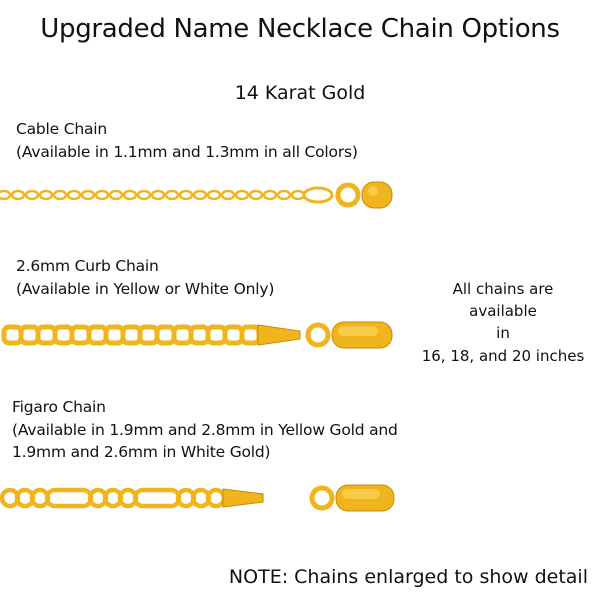  I want to click on end-link, so click(318, 195).